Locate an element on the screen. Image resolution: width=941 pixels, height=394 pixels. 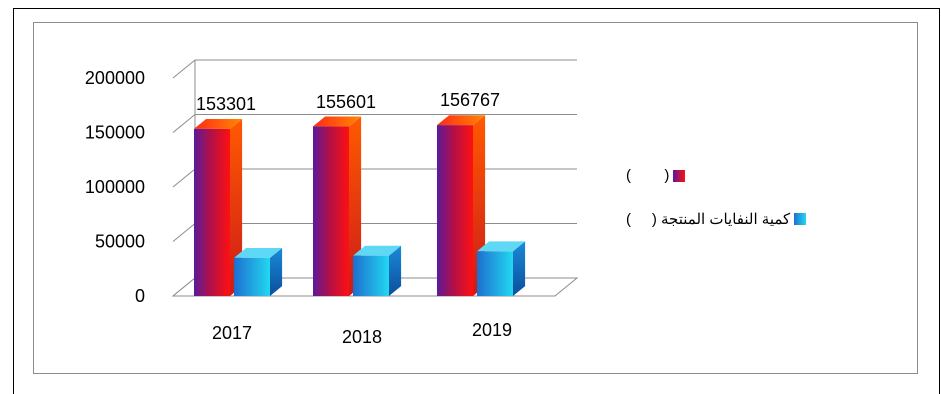
y-tick-label: 200000 is located at coordinates (115, 78).